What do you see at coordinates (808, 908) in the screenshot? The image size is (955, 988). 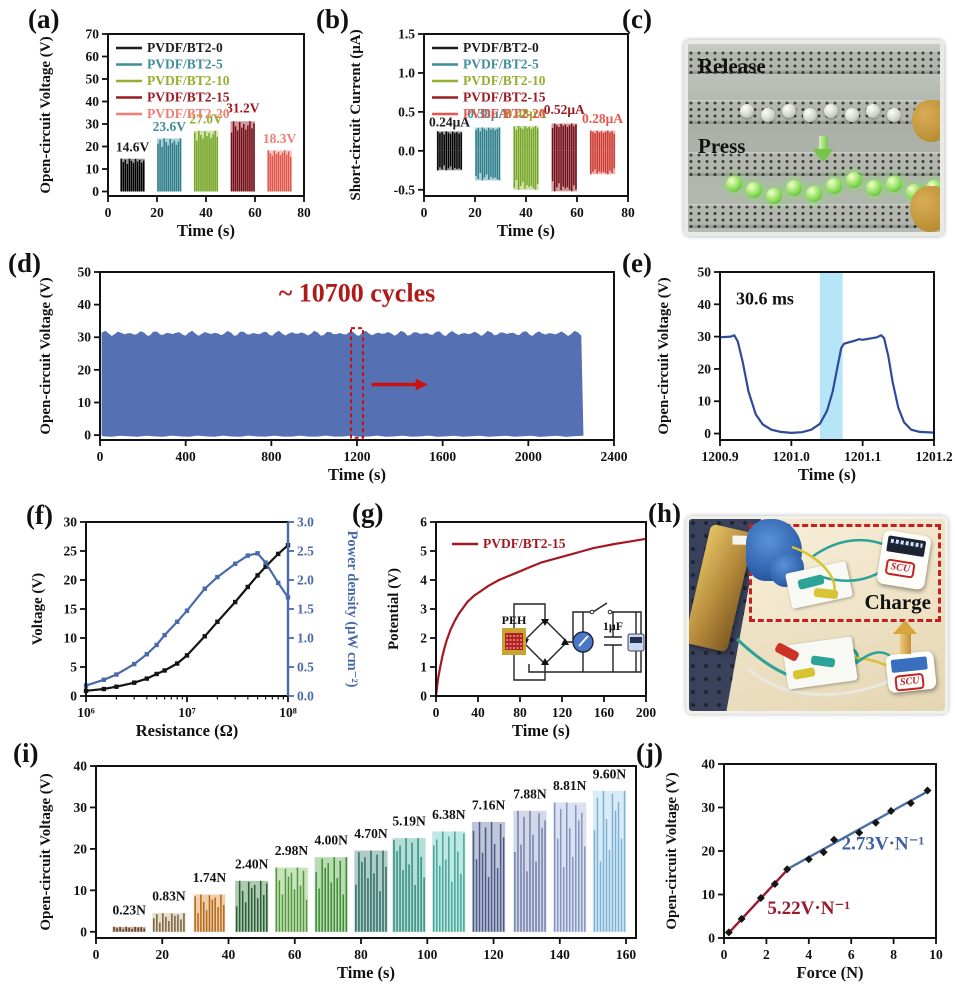 I see `chart-text: 5.22V·N⁻¹` at bounding box center [808, 908].